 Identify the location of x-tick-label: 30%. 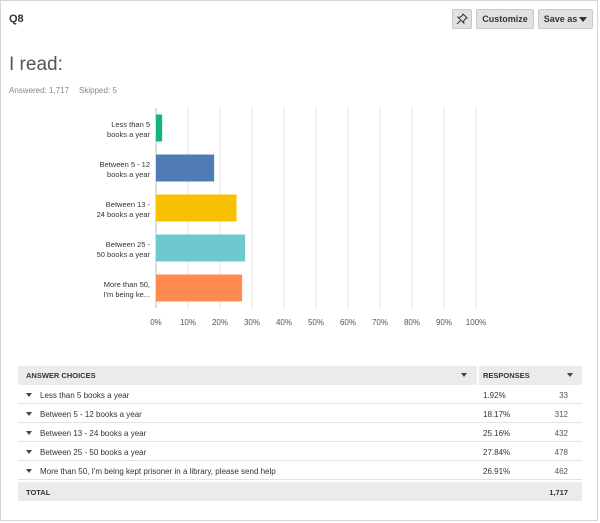
(252, 322).